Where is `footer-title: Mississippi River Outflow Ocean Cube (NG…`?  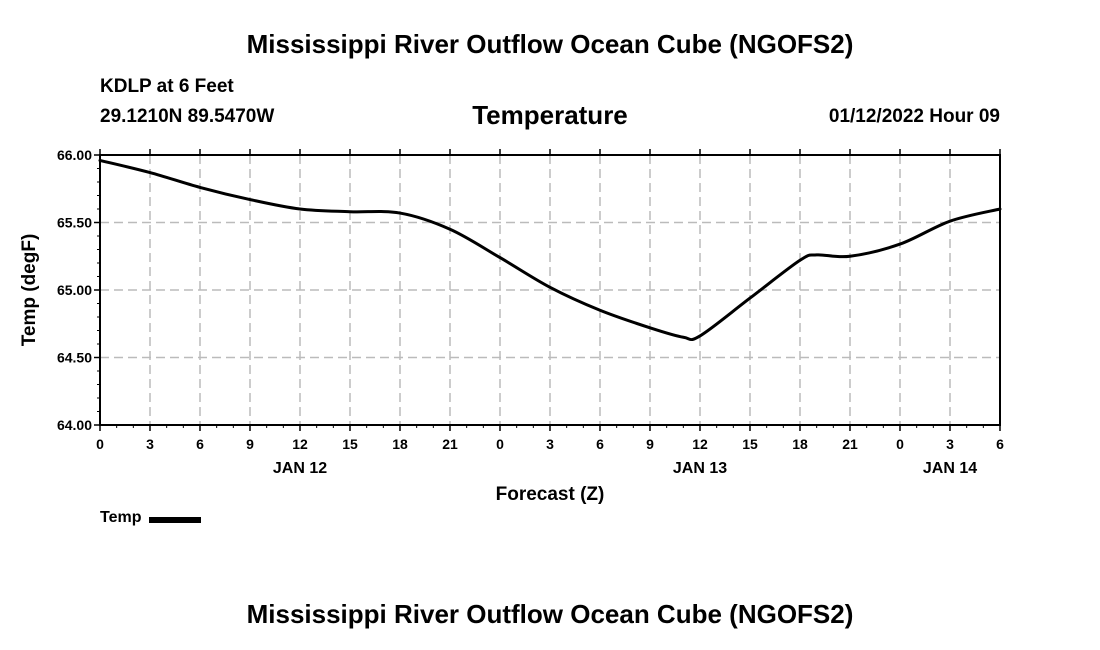
footer-title: Mississippi River Outflow Ocean Cube (NG… is located at coordinates (550, 614).